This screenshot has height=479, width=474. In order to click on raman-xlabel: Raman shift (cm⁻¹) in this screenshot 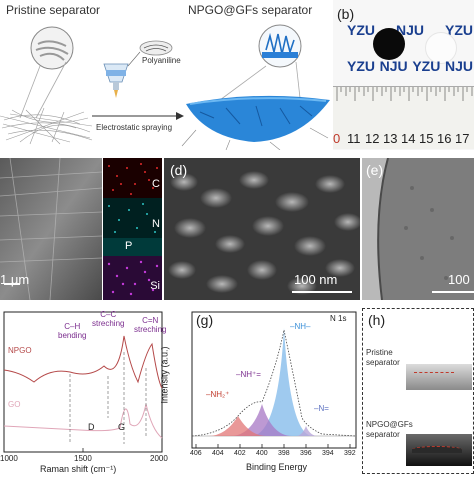, I will do `click(78, 469)`.